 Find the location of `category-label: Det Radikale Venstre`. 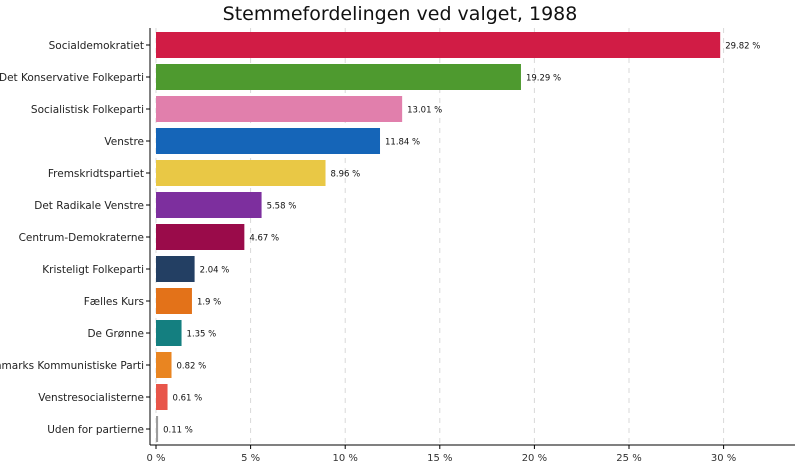

category-label: Det Radikale Venstre is located at coordinates (89, 206).